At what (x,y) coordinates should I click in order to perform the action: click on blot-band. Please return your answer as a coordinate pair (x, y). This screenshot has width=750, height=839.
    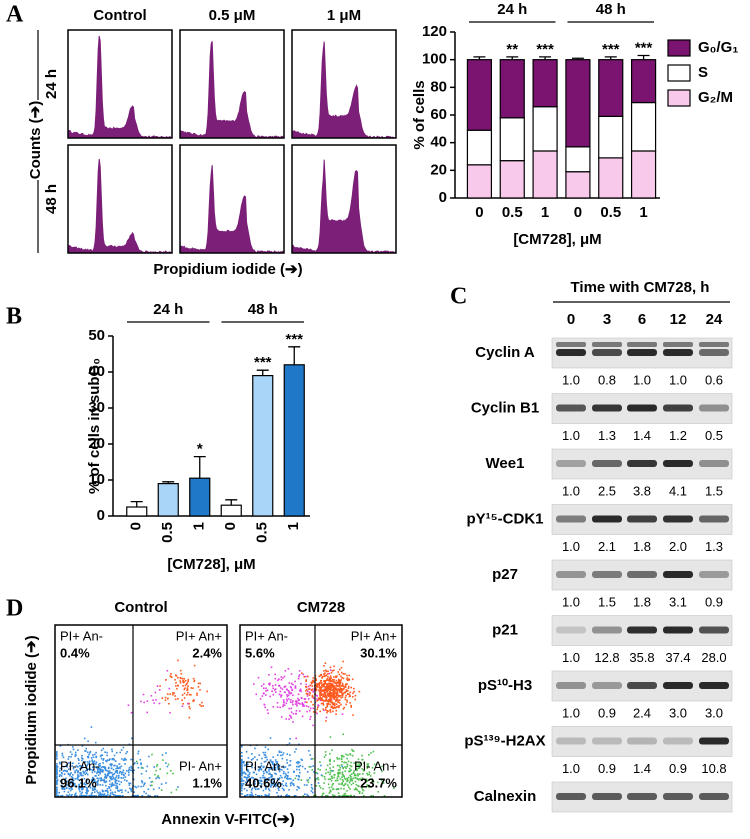
    Looking at the image, I should click on (642, 574).